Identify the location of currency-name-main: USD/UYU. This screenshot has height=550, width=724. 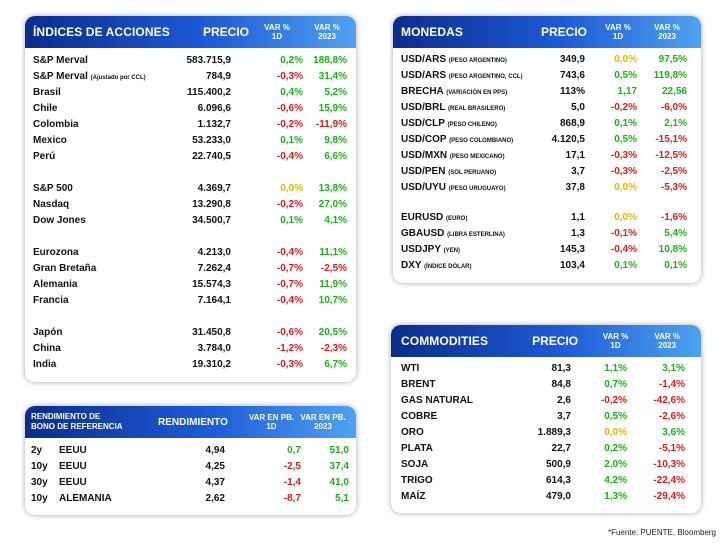
(424, 187).